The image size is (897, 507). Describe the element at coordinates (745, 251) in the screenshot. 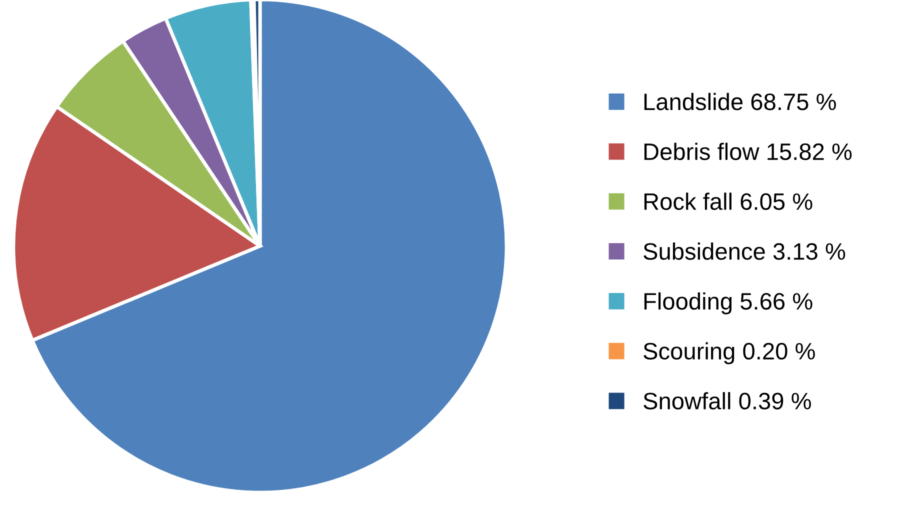

I see `legend-label: Subsidence 3.13 %` at that location.